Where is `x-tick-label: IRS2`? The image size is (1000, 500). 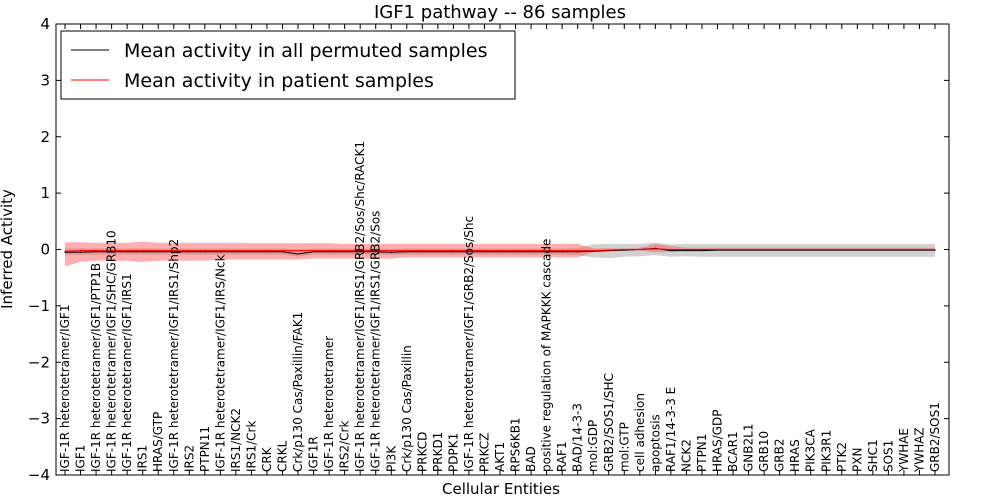
x-tick-label: IRS2 is located at coordinates (189, 458).